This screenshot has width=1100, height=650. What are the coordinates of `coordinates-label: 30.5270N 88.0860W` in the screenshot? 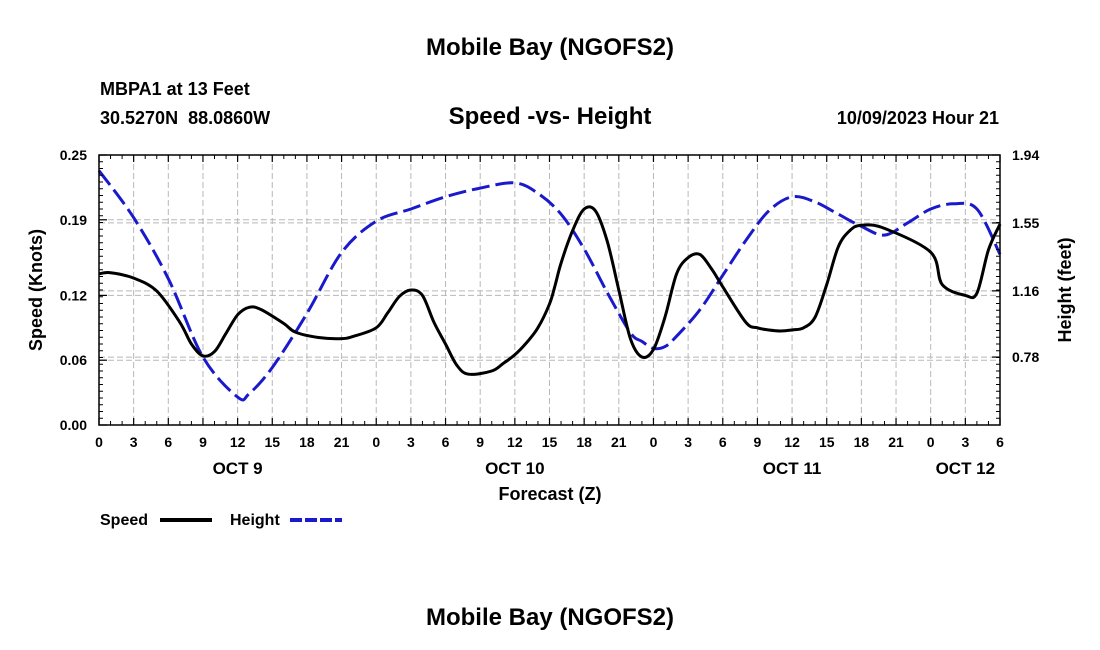 It's located at (185, 118).